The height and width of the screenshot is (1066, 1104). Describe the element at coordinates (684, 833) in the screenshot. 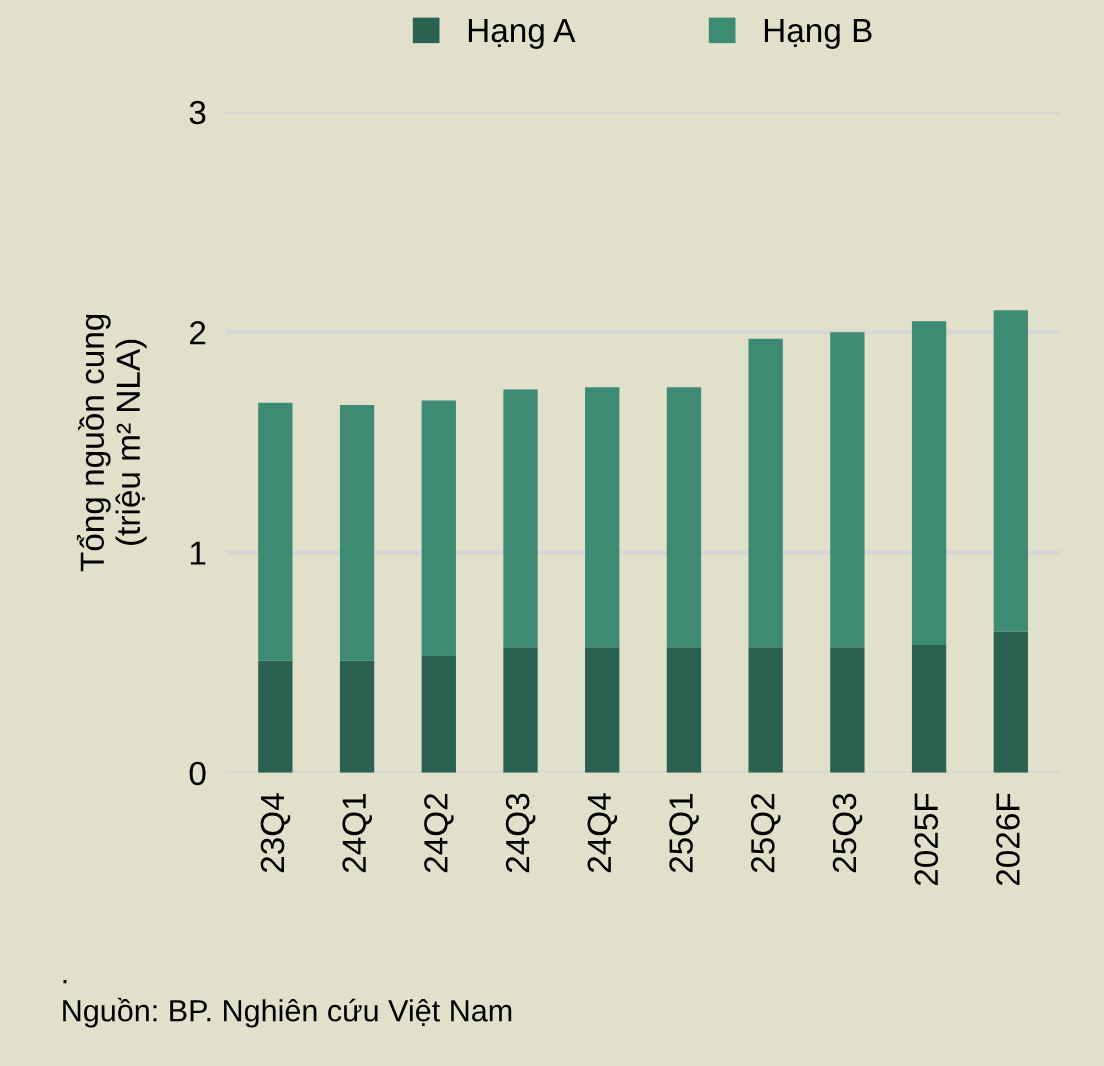

I see `x-tick-label: 25Q1` at that location.